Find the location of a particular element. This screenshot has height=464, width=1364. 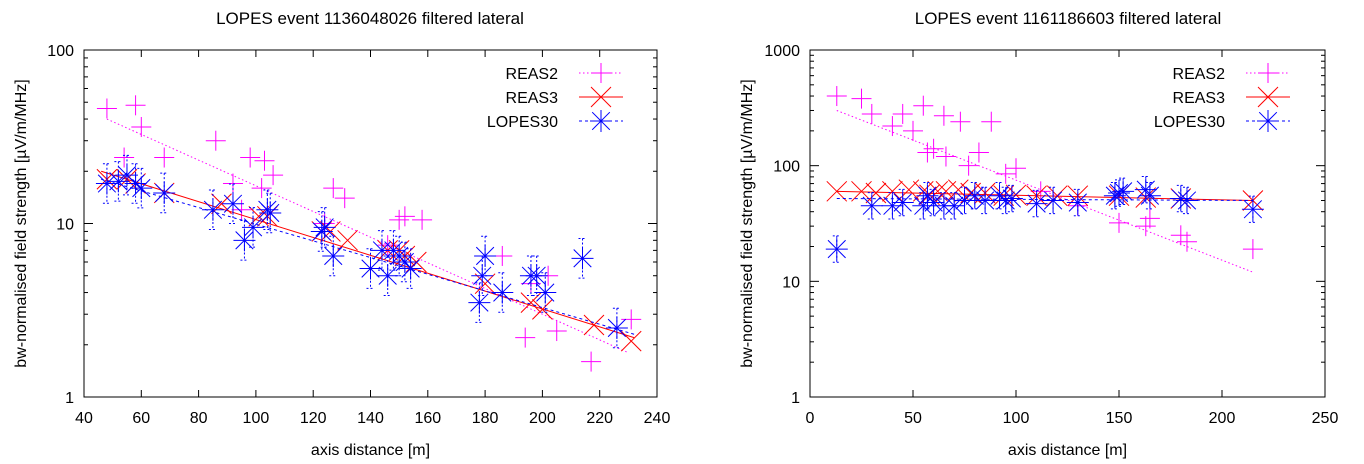

y-tick-label: 10 is located at coordinates (791, 282).